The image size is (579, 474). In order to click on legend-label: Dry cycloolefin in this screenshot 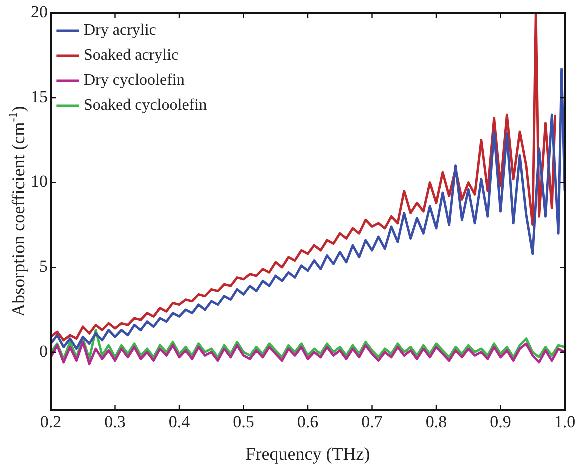, I will do `click(134, 81)`.